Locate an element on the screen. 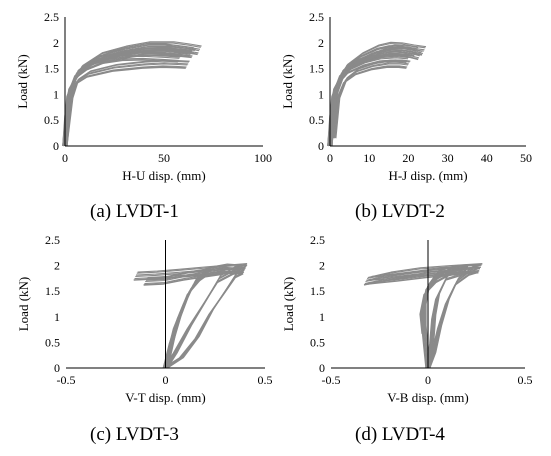  chart-d-y-tick-label: 0.5 is located at coordinates (317, 342).